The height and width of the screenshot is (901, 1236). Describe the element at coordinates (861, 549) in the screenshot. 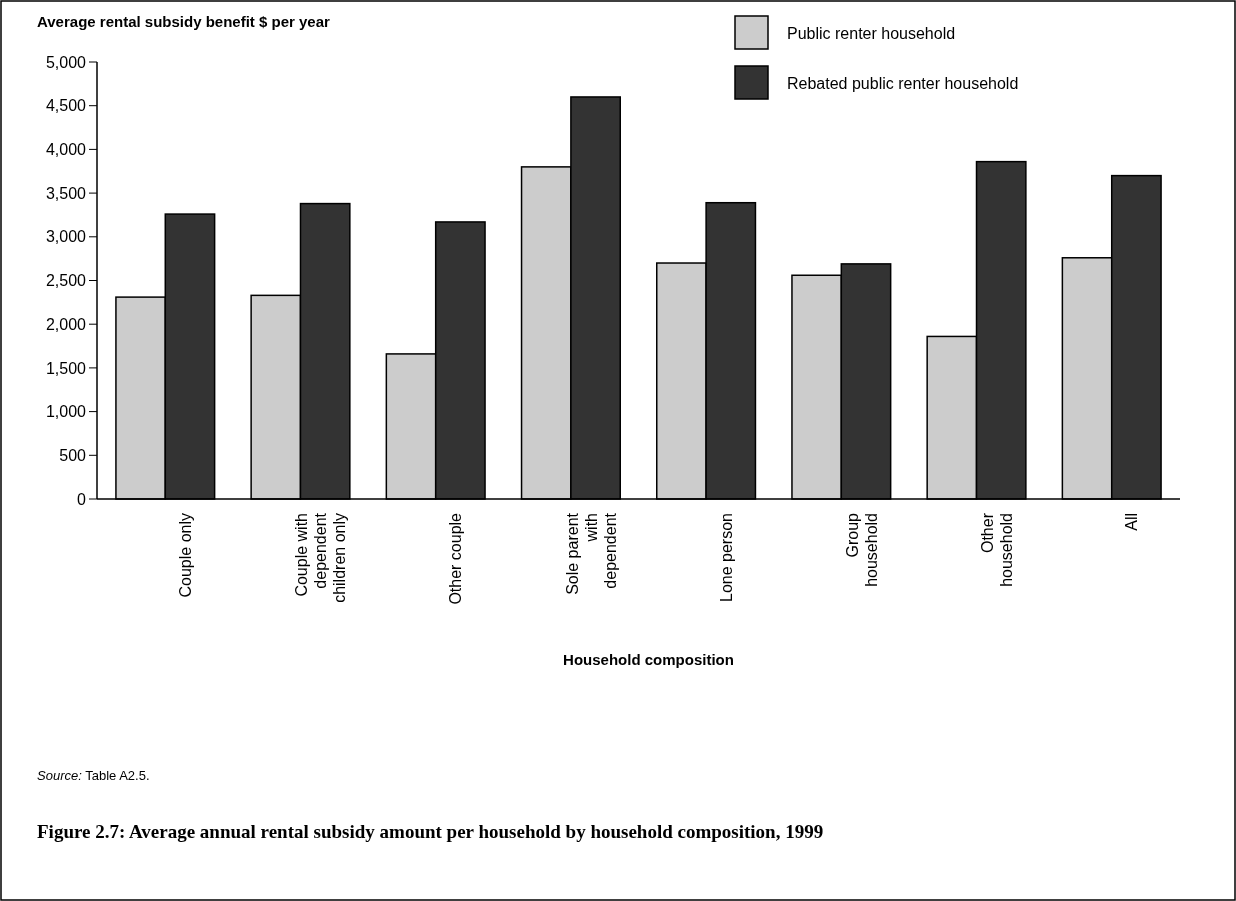

I see `x-tick-label: Group household` at that location.